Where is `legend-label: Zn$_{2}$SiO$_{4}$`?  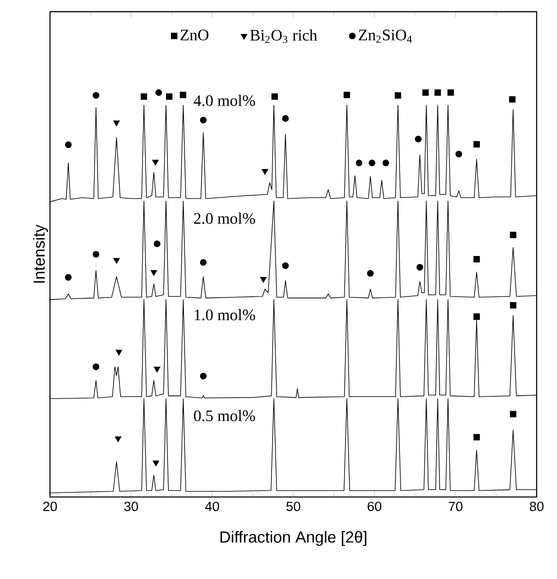
legend-label: Zn$_{2}$SiO$_{4}$ is located at coordinates (385, 36).